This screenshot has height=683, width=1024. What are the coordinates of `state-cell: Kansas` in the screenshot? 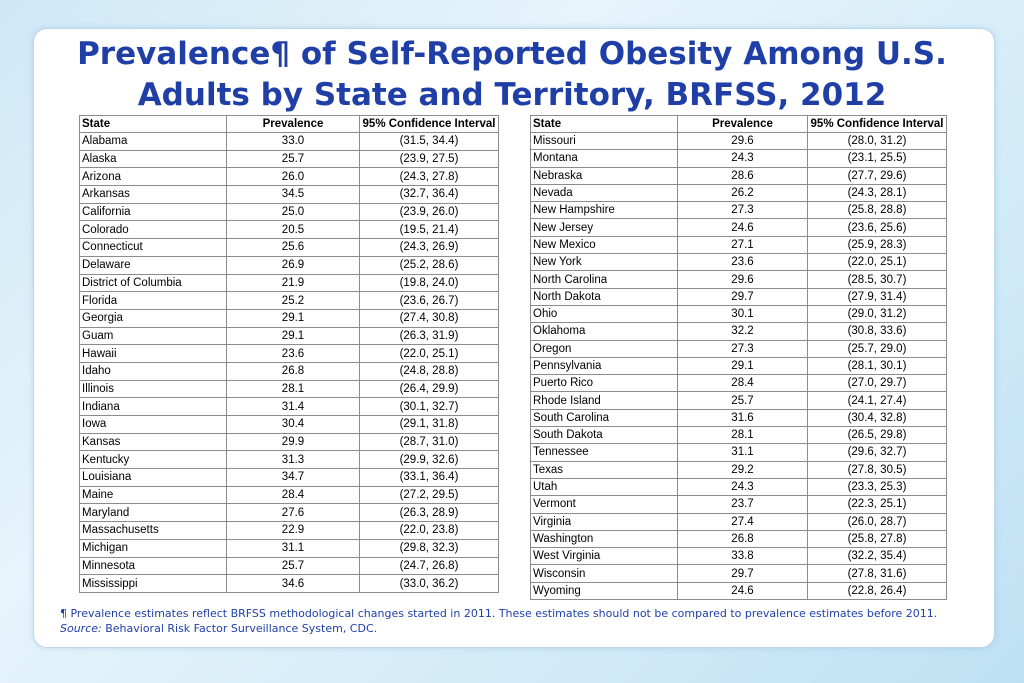 It's located at (153, 442).